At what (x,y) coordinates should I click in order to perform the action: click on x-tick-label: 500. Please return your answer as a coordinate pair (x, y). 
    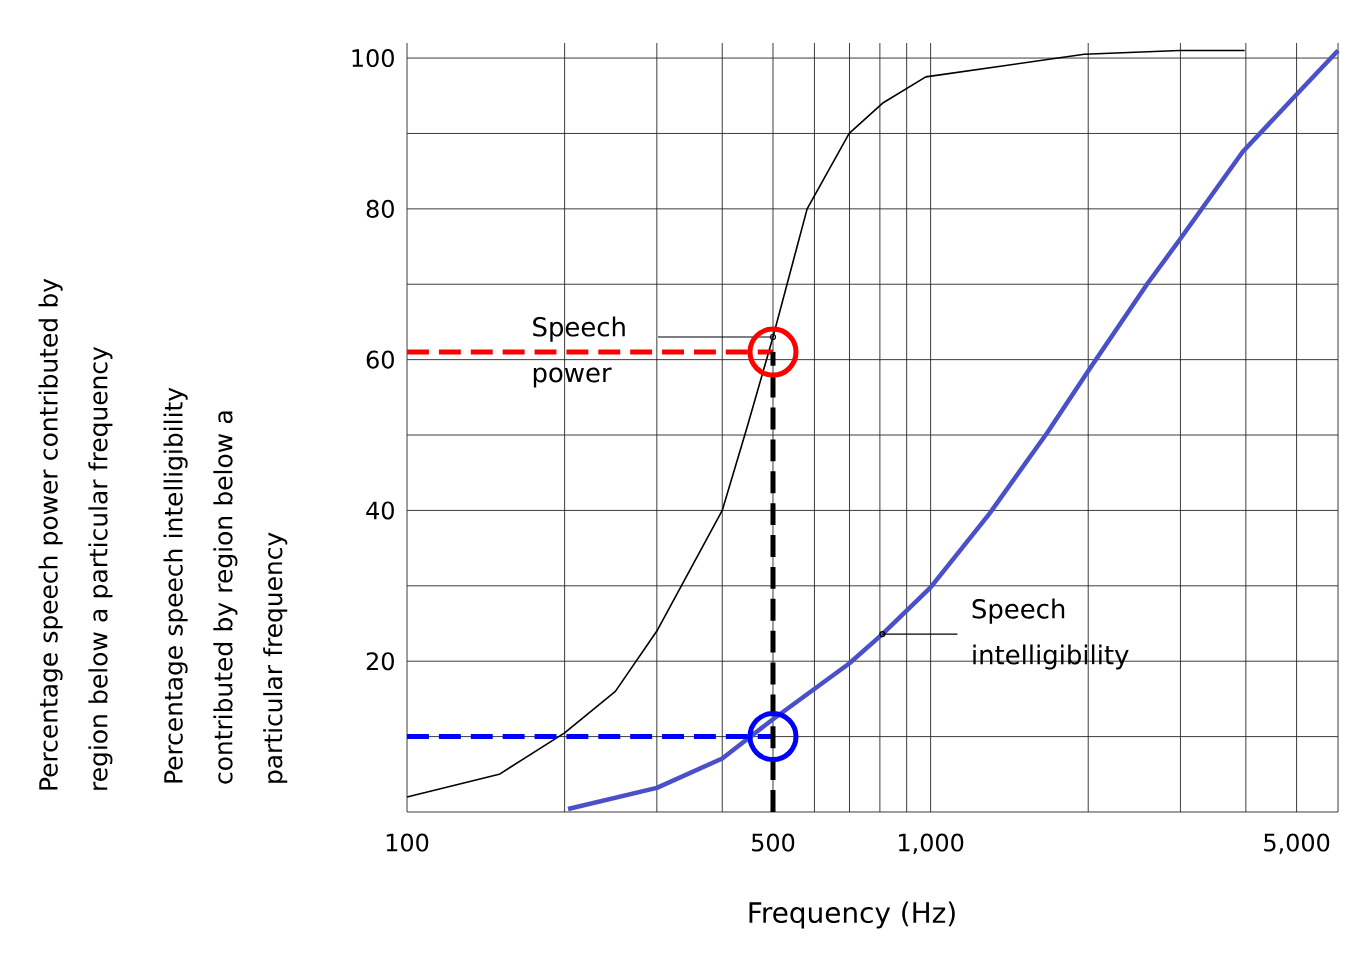
    Looking at the image, I should click on (773, 842).